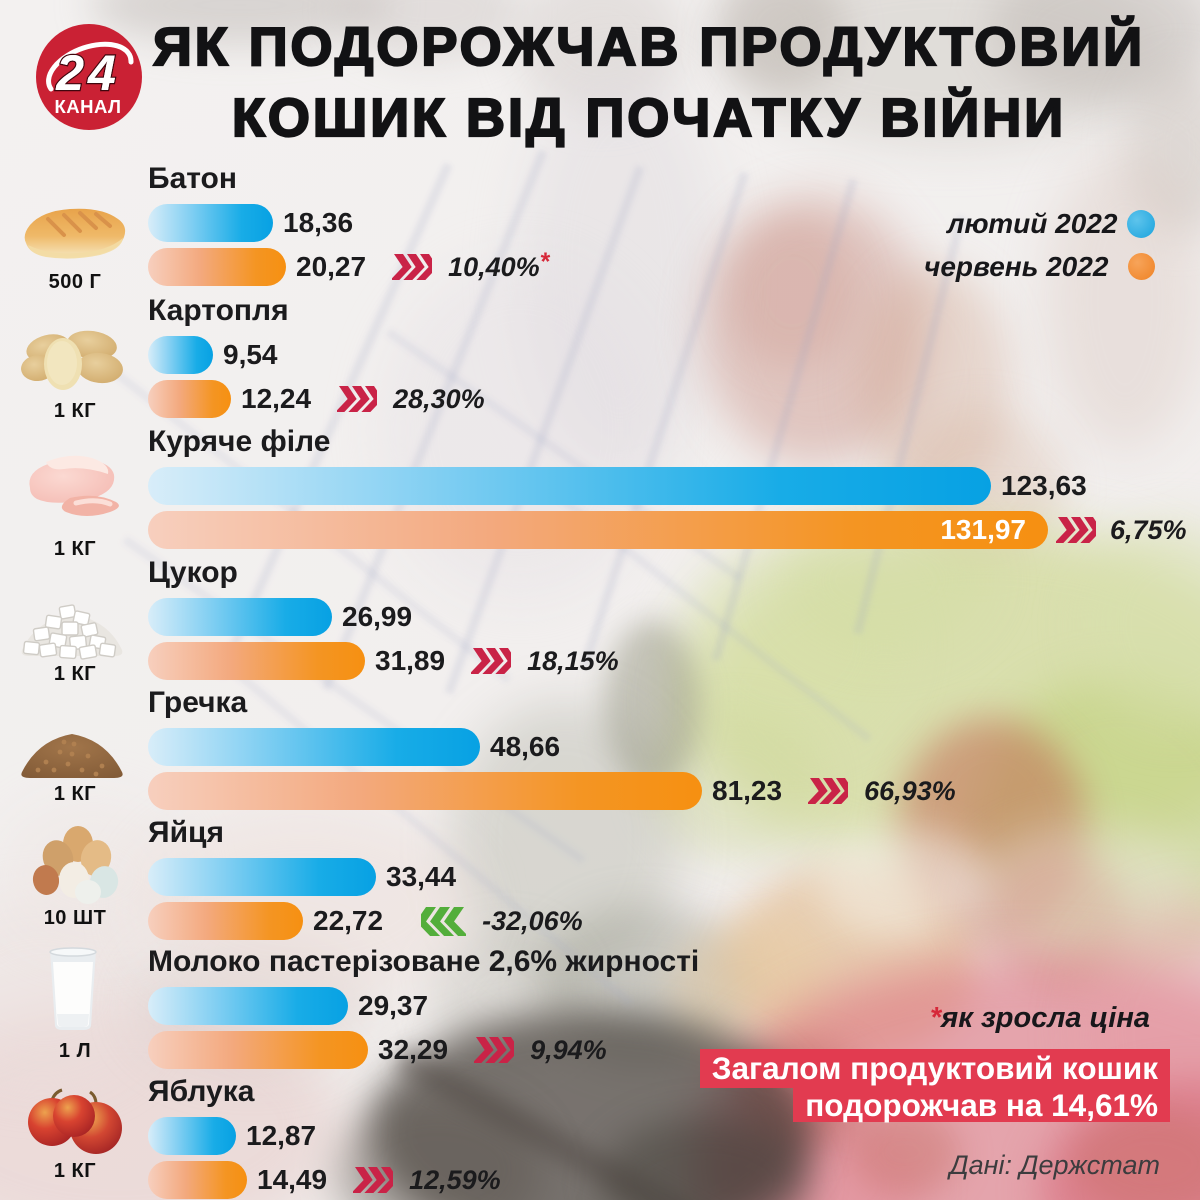 The image size is (1200, 1200). Describe the element at coordinates (87, 73) in the screenshot. I see `svg-text: 24` at that location.